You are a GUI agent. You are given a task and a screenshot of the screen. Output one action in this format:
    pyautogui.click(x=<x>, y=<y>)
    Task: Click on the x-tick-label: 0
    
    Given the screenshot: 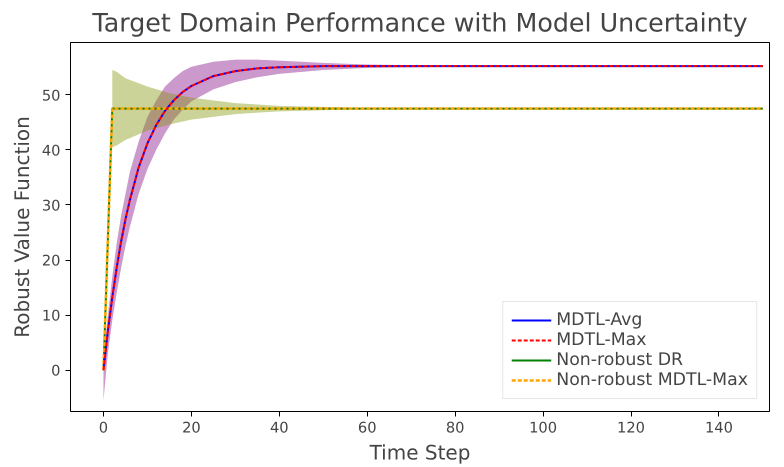 What is the action you would take?
    pyautogui.click(x=103, y=428)
    